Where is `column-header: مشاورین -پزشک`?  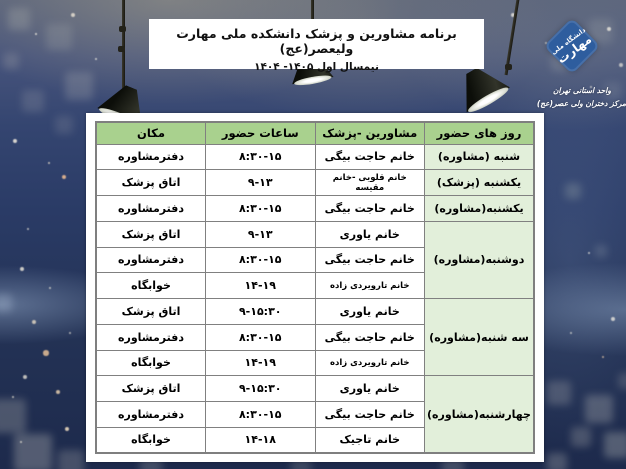
column-header: مشاورین -پزشک is located at coordinates (369, 133).